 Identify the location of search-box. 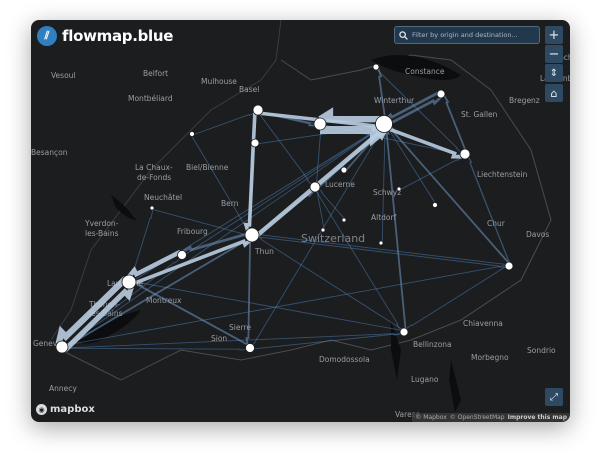
(467, 35).